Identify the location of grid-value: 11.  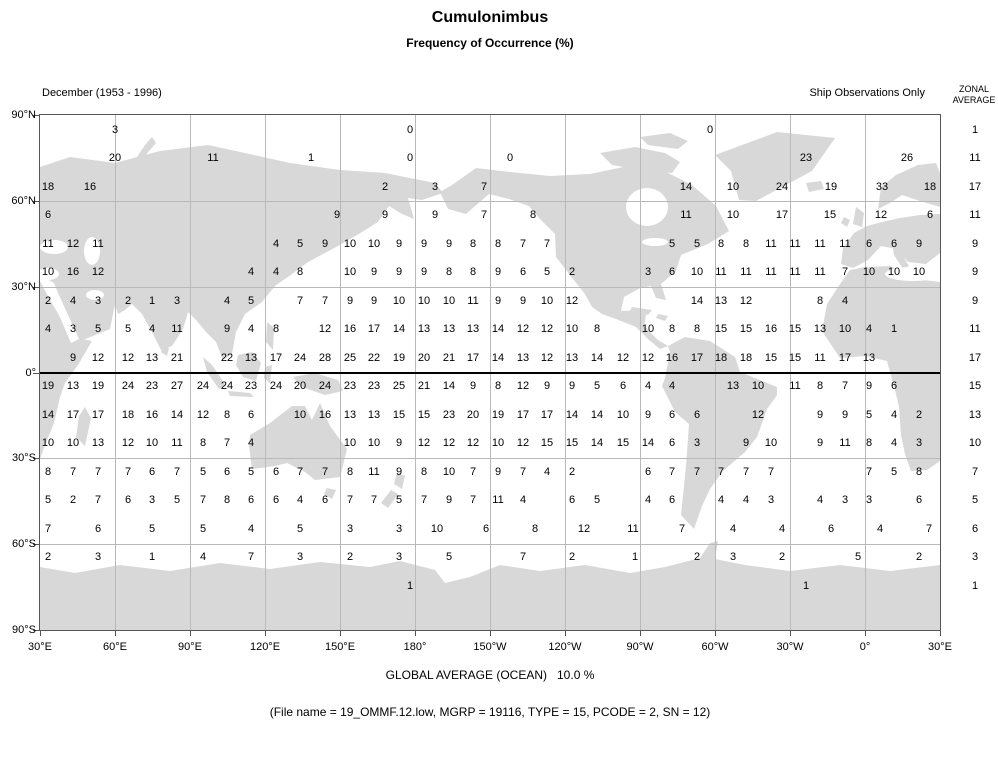
(845, 244).